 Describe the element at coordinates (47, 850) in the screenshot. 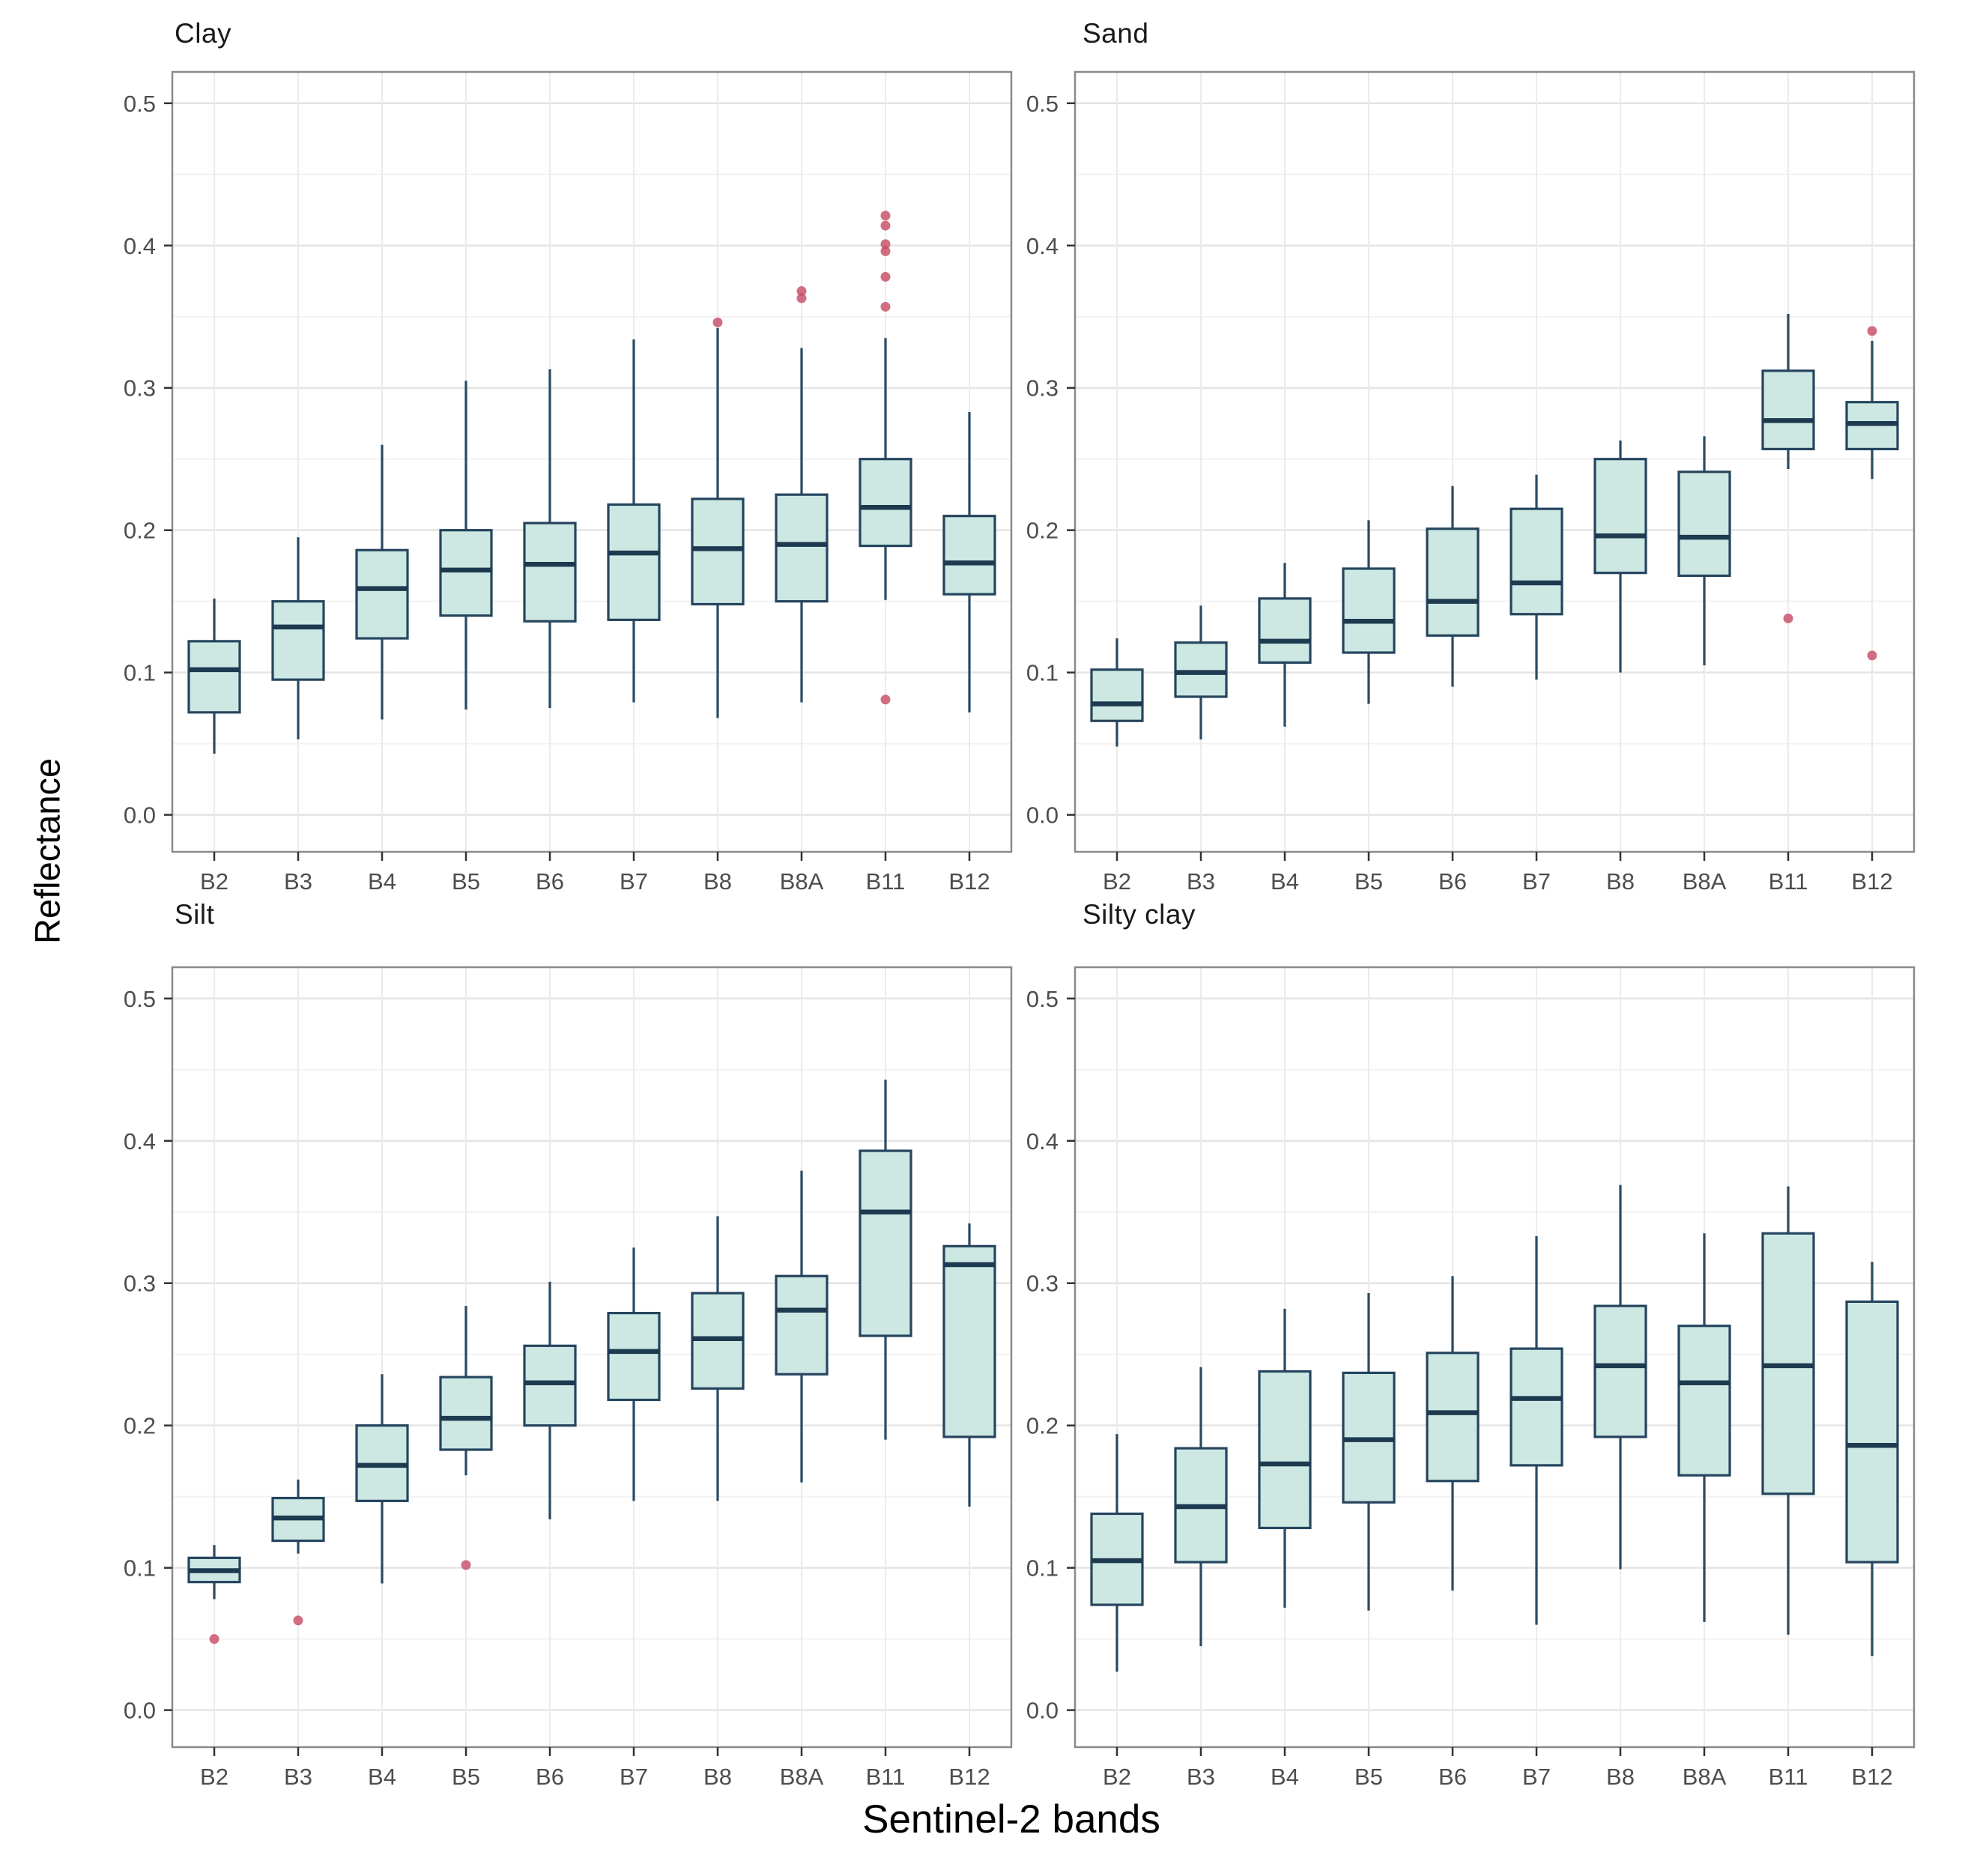

I see `y-axis-title: Reflectance` at that location.